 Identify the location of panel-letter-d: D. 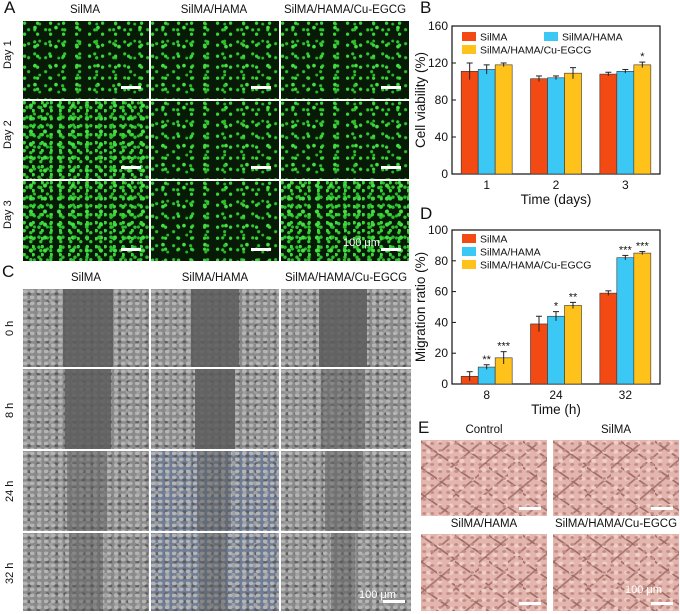
(426, 213).